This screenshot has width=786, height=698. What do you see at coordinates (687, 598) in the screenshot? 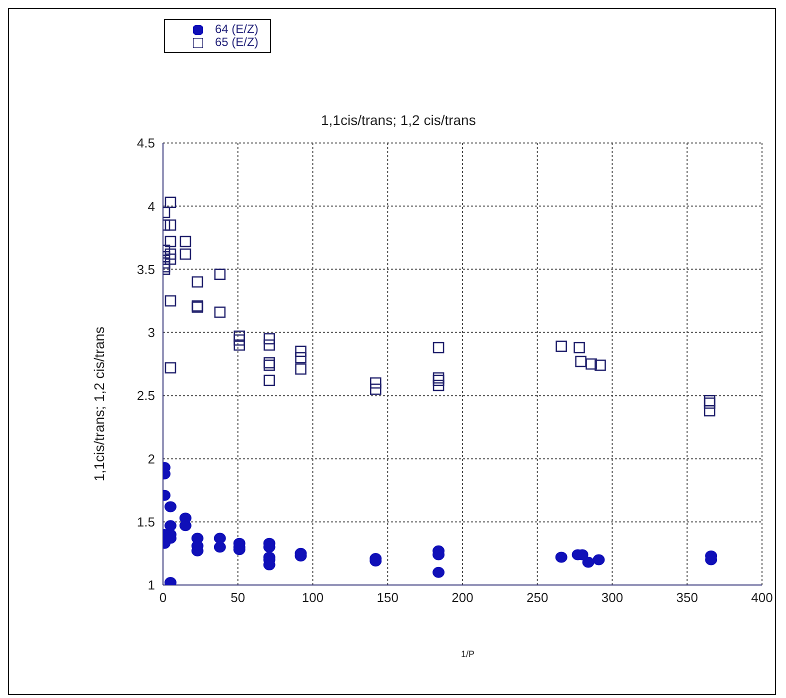
I see `x-tick-label: 350` at bounding box center [687, 598].